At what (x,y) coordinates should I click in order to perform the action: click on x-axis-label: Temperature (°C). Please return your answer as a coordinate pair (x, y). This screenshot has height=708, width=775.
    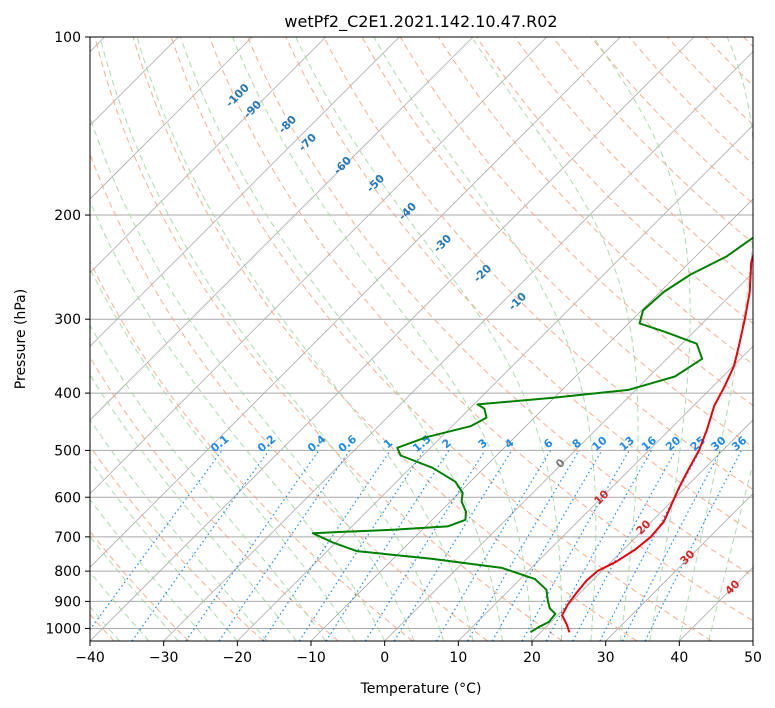
    Looking at the image, I should click on (421, 689).